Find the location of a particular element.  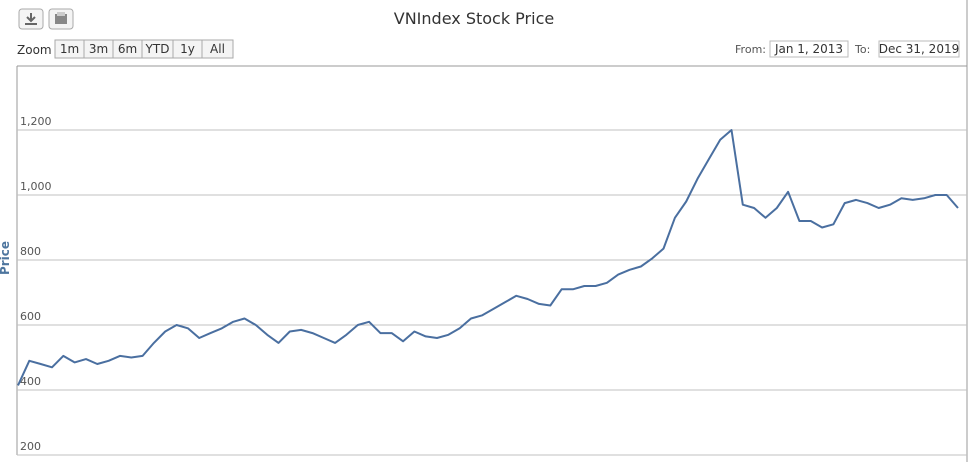

from-input is located at coordinates (809, 49).